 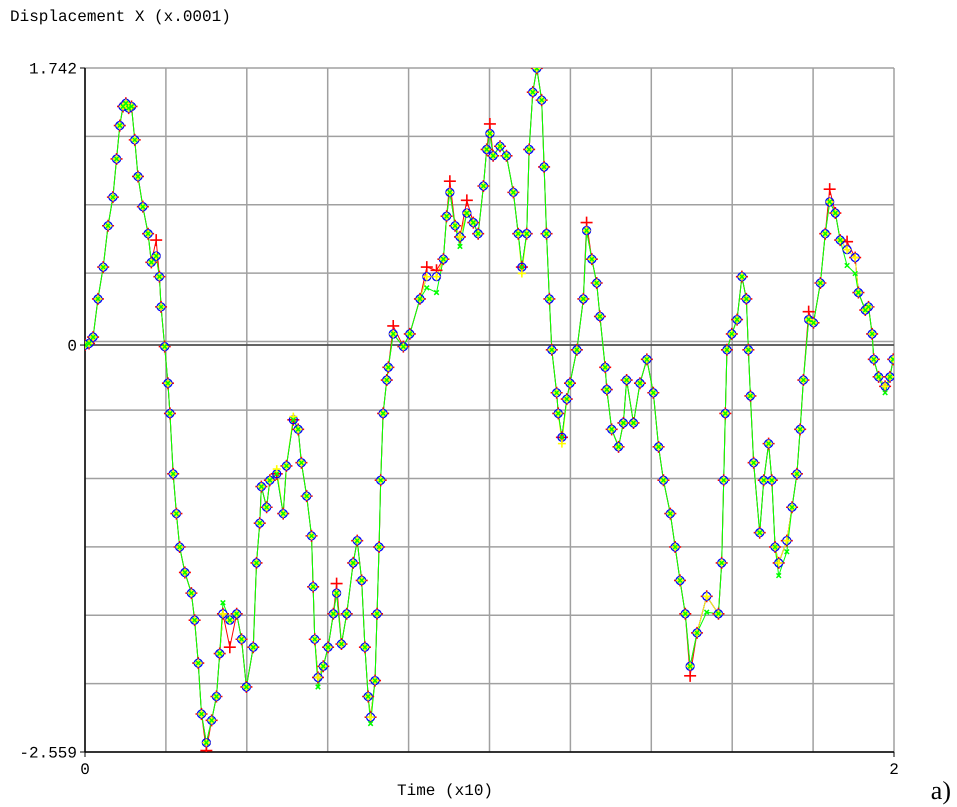 What do you see at coordinates (48, 753) in the screenshot?
I see `y-tick-label: -2.559` at bounding box center [48, 753].